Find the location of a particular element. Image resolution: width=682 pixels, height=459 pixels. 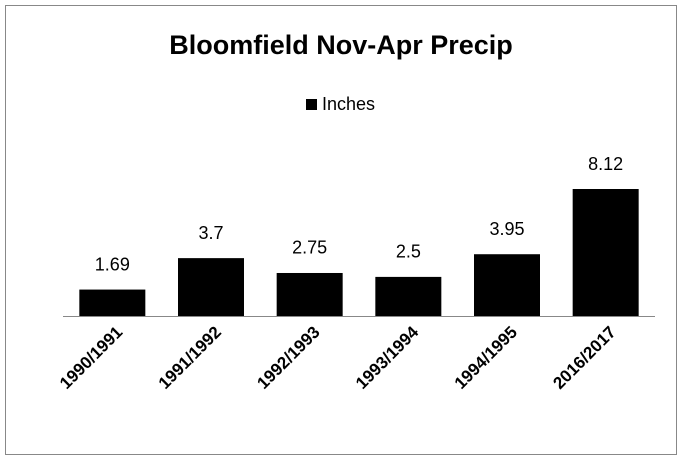

data-label: 1.69 is located at coordinates (112, 264).